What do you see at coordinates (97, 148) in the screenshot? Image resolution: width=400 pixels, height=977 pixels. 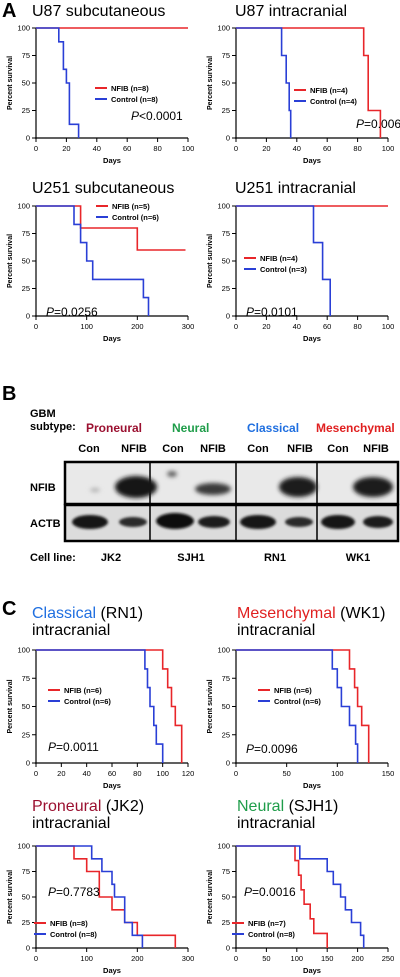 I see `x-tick-label: 40` at bounding box center [97, 148].